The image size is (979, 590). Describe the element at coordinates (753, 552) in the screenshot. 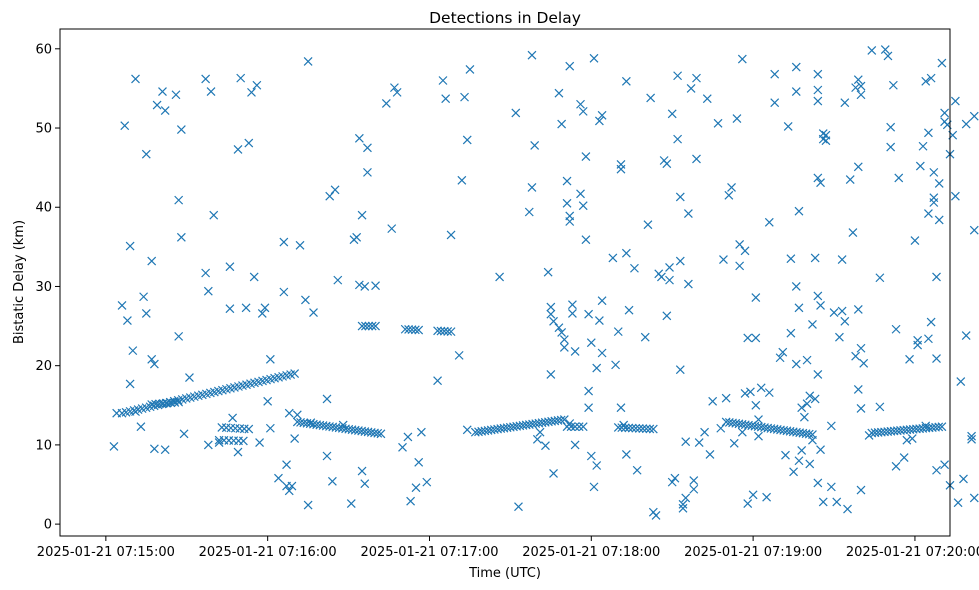

I see `x-tick-label: 2025-01-21 07:19:00` at that location.